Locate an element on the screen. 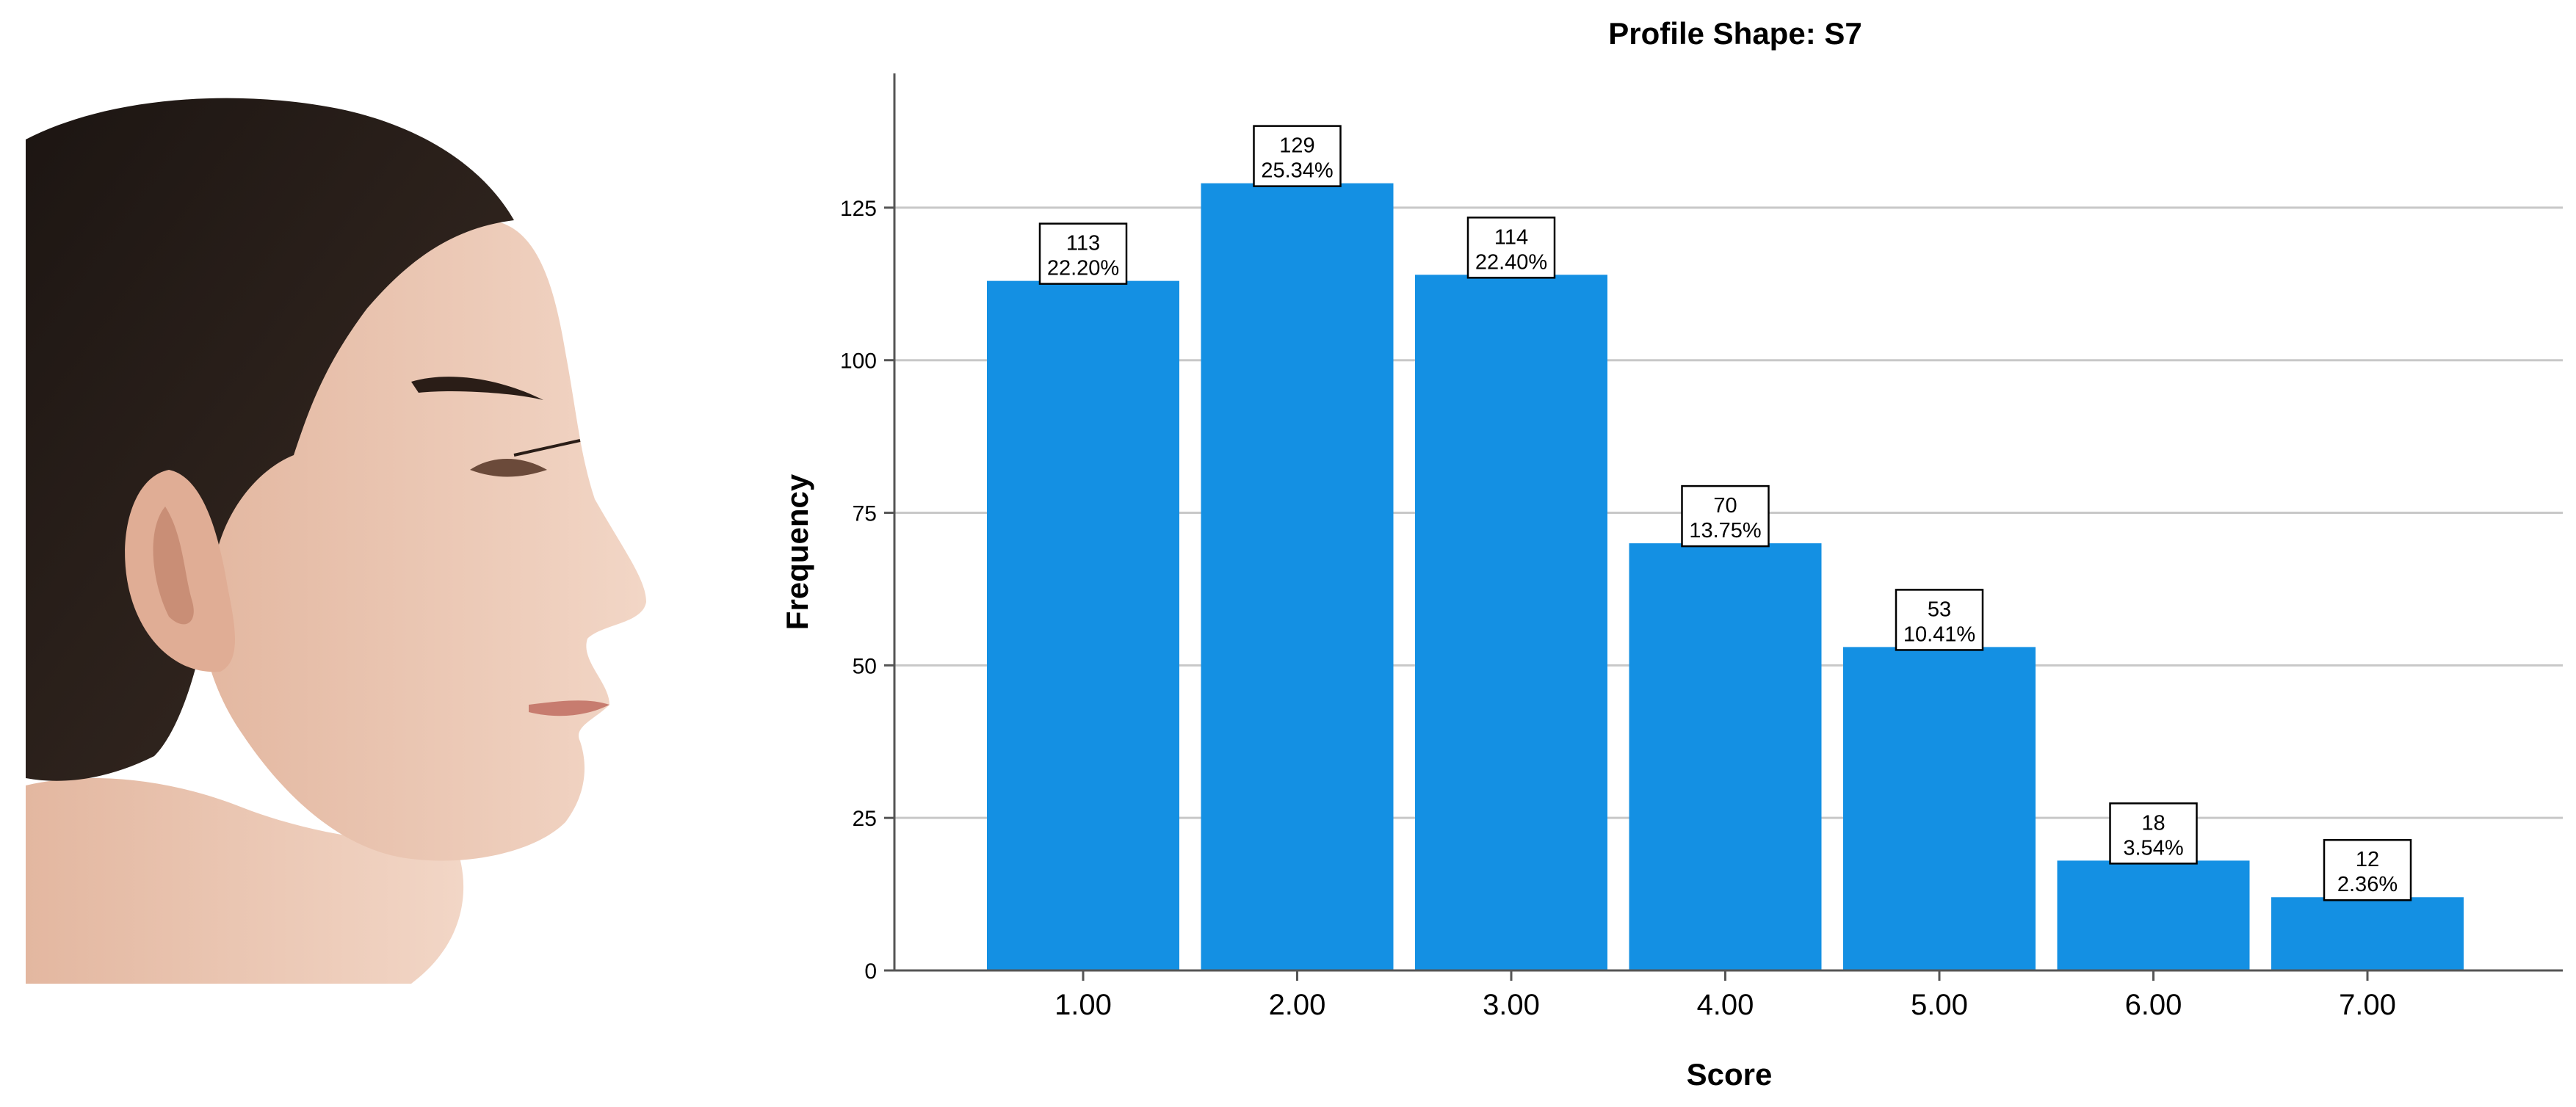  data-label-count: 129 is located at coordinates (1296, 146).